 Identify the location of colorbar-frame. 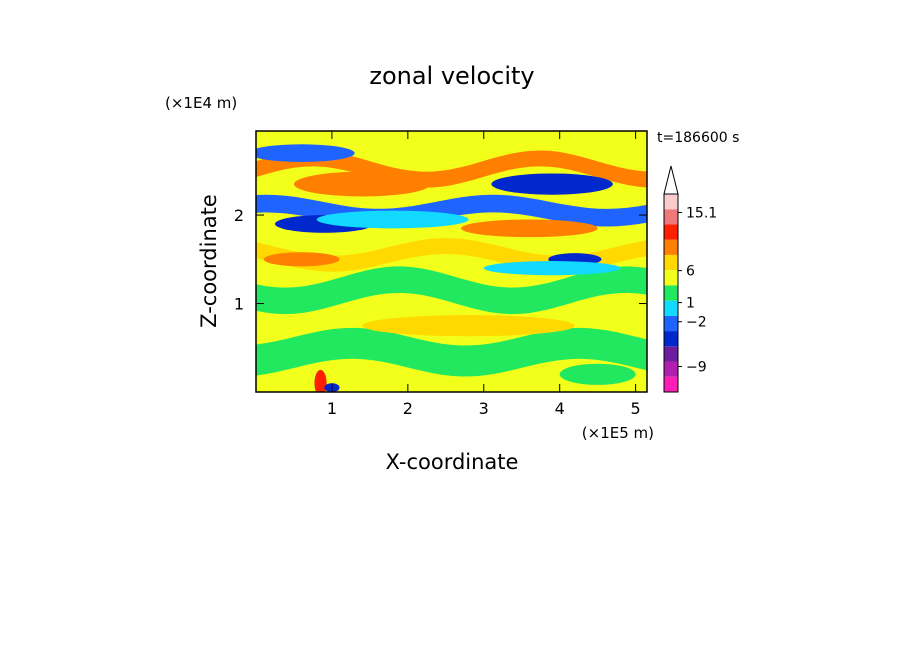
(671, 293).